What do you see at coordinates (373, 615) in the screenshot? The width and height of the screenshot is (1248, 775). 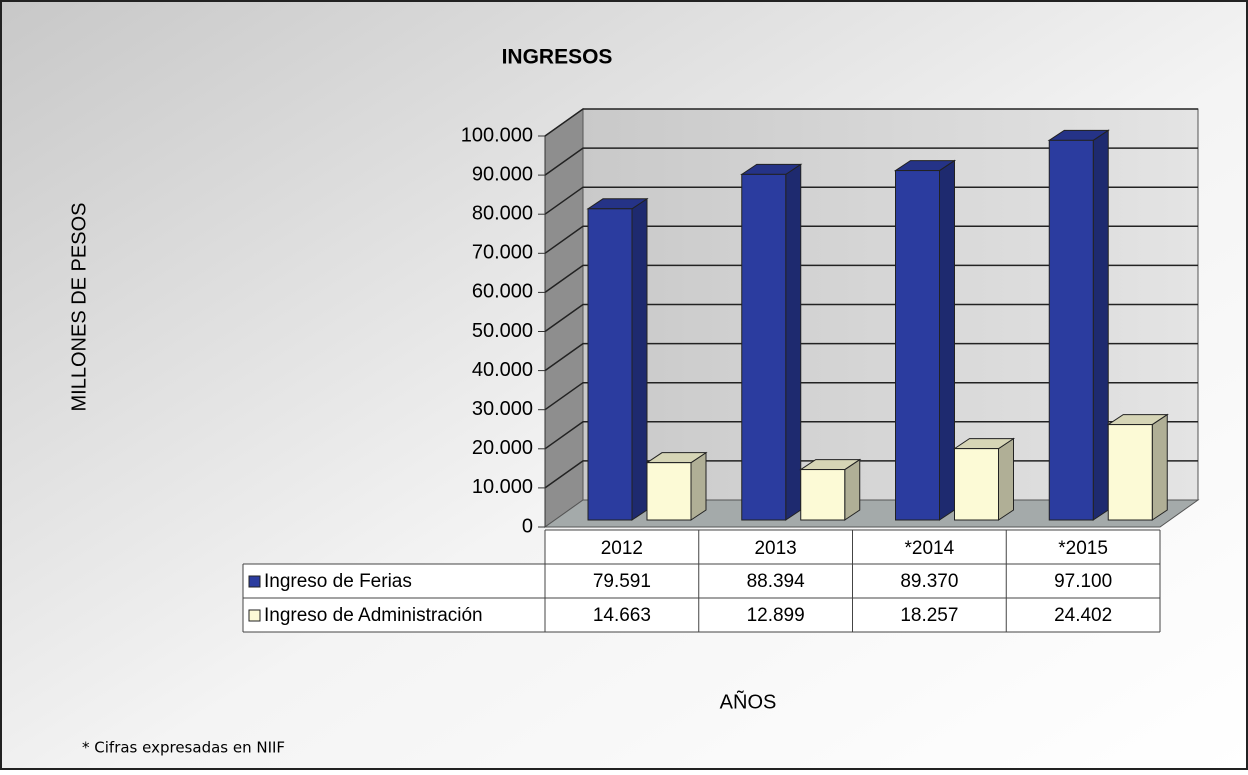 I see `legend-label: Ingreso de Administración` at bounding box center [373, 615].